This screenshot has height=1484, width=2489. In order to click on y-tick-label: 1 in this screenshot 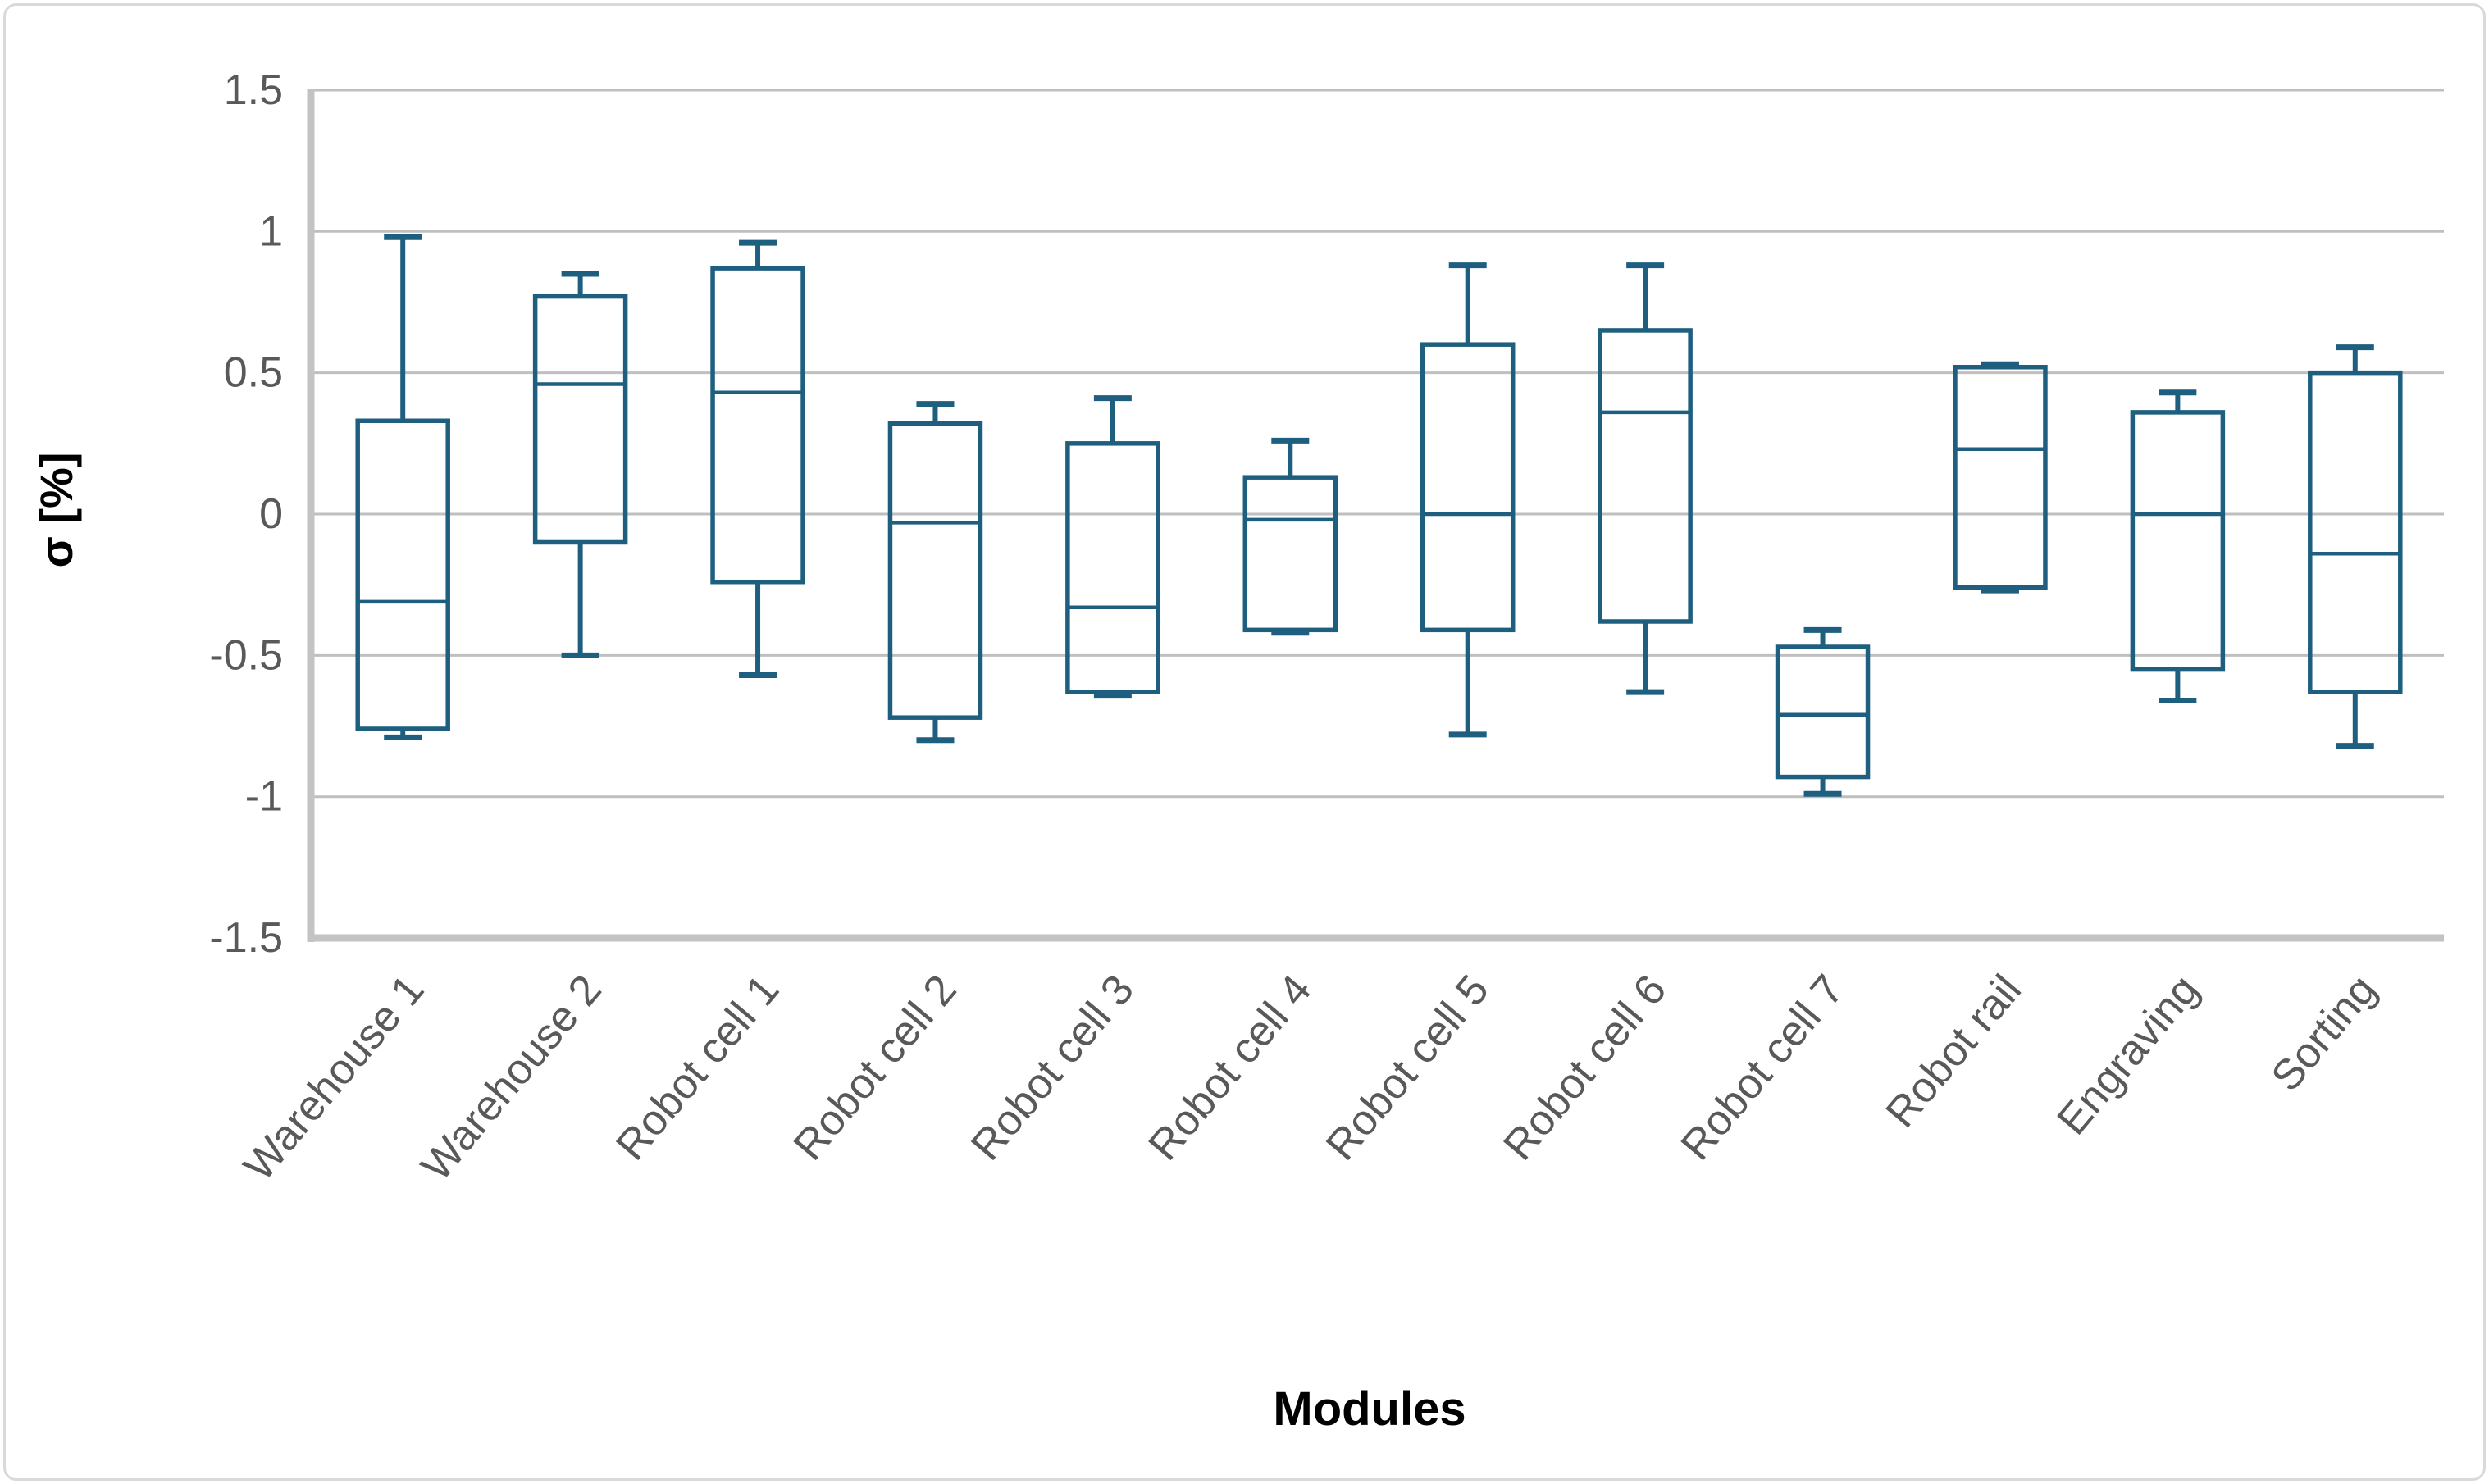, I will do `click(271, 231)`.